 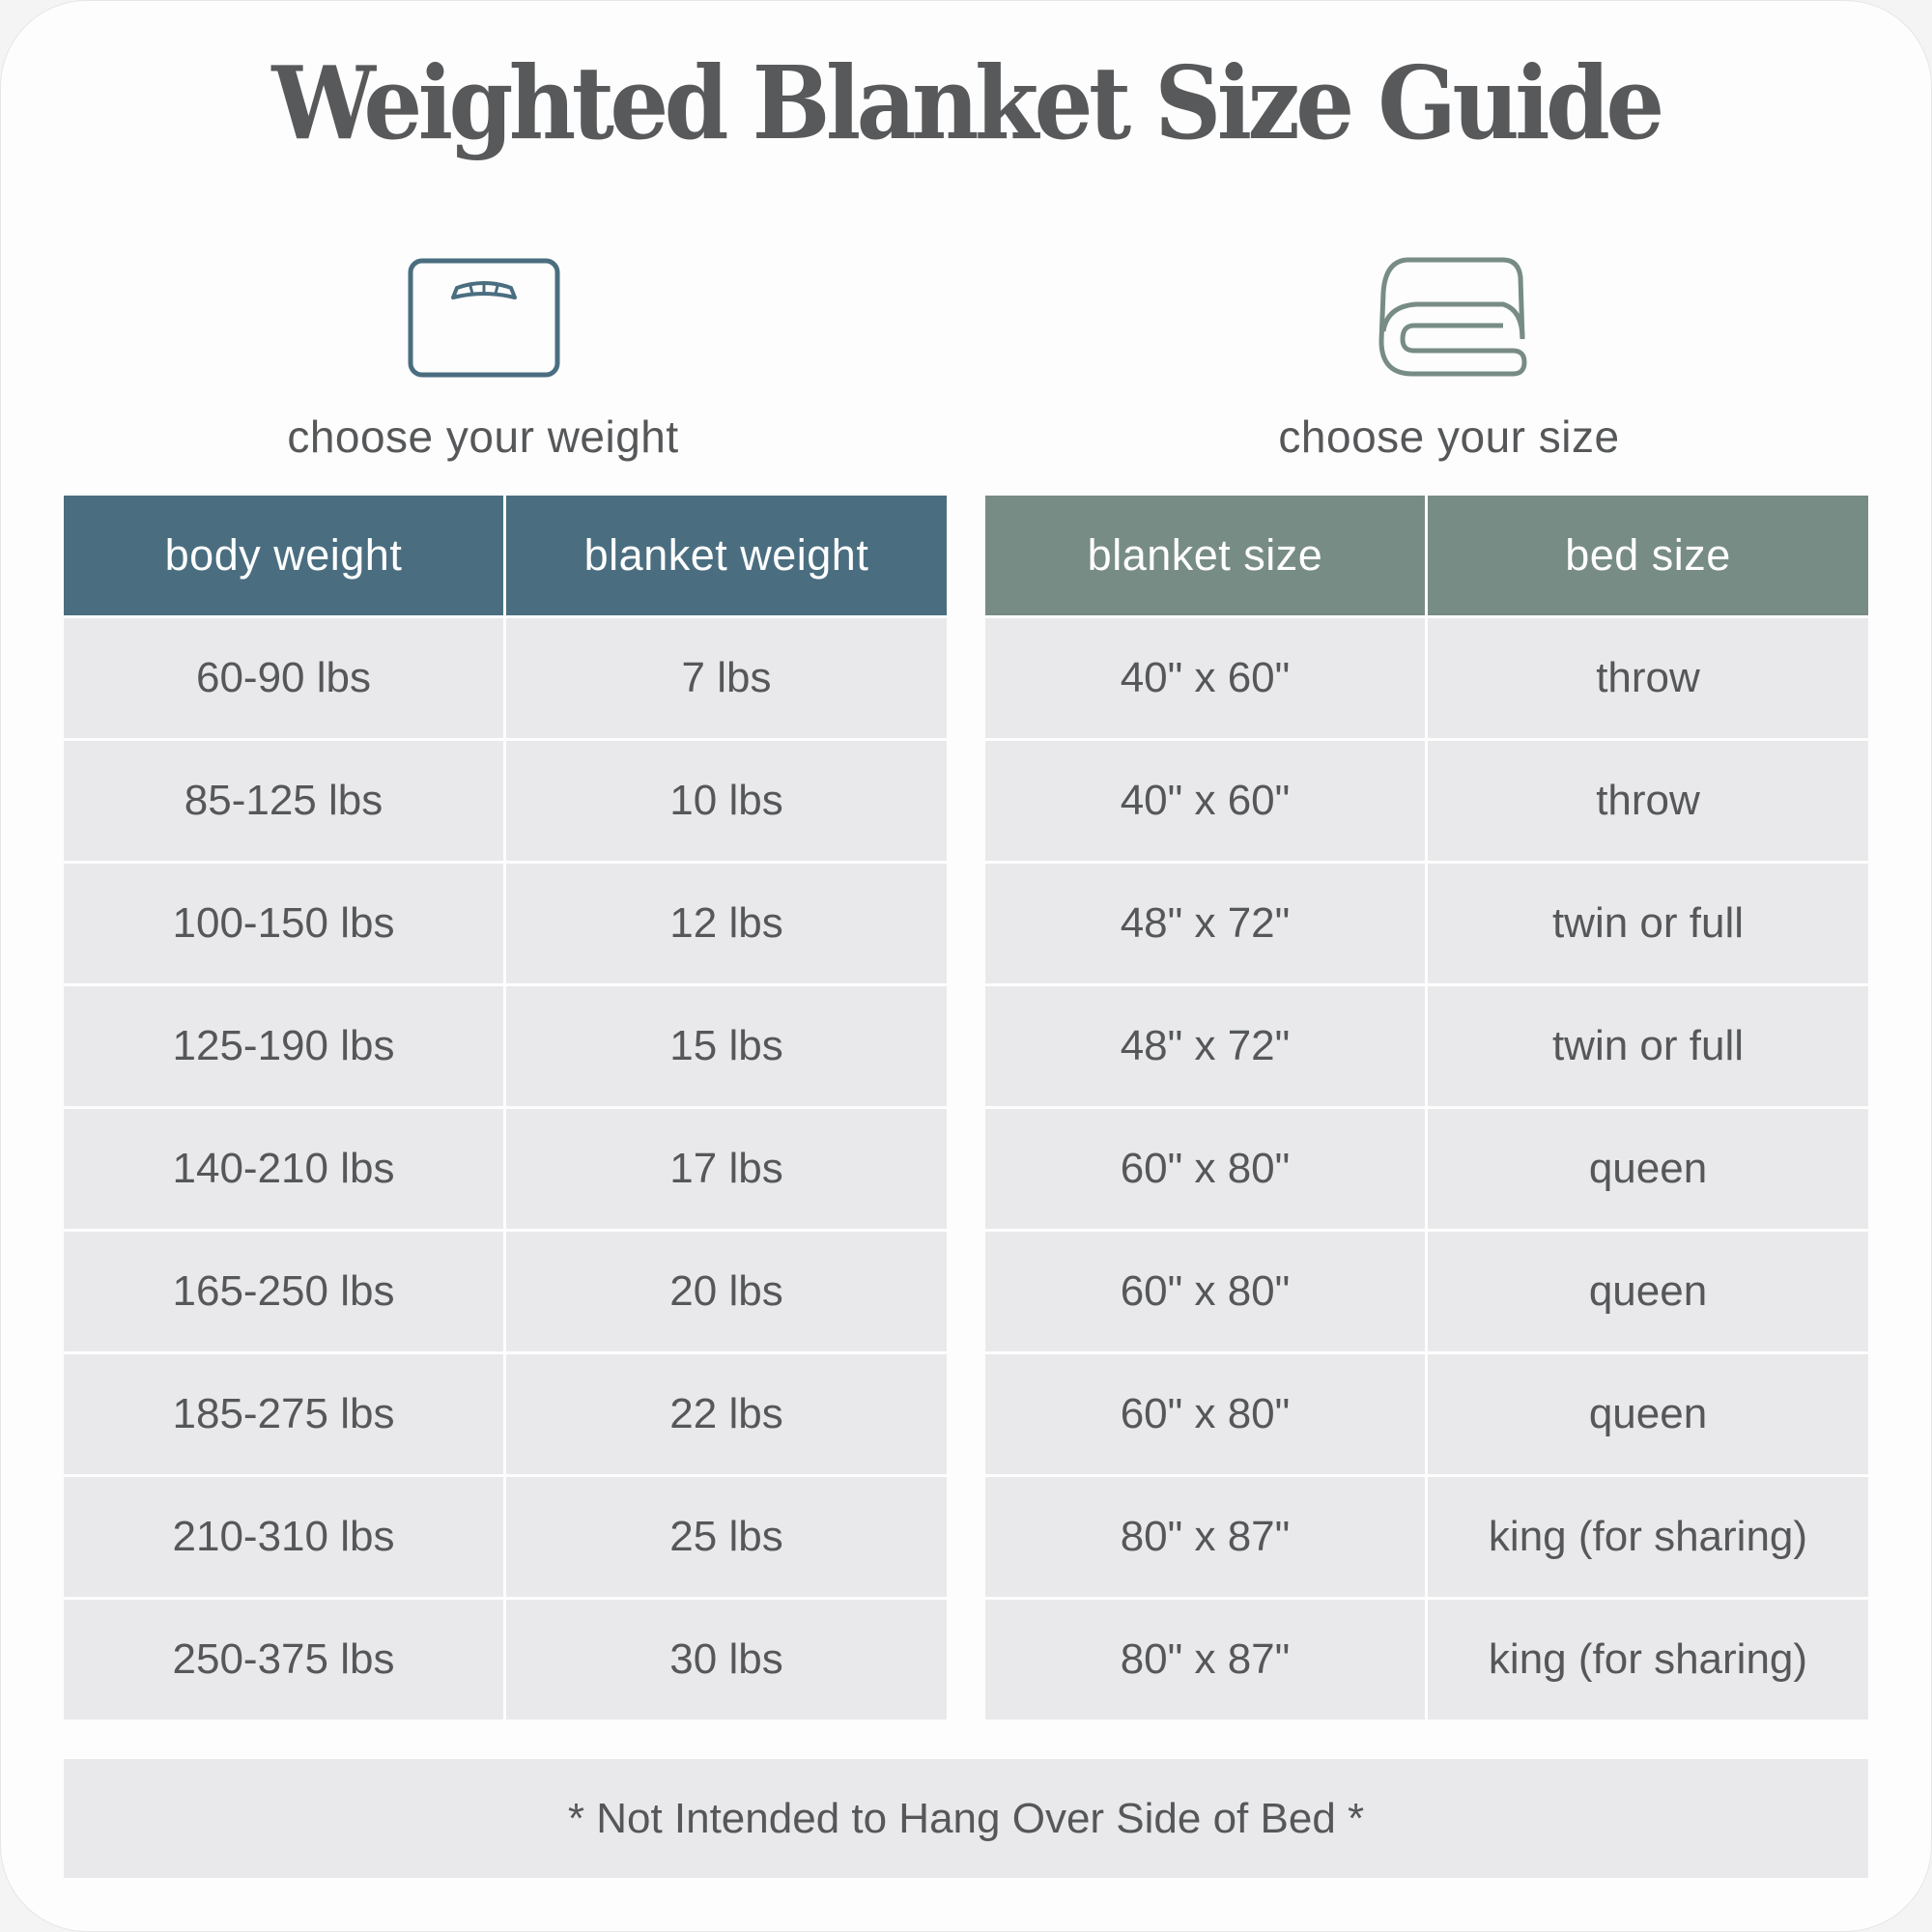 I want to click on header-blanket-weight: blanket weight, so click(x=726, y=555).